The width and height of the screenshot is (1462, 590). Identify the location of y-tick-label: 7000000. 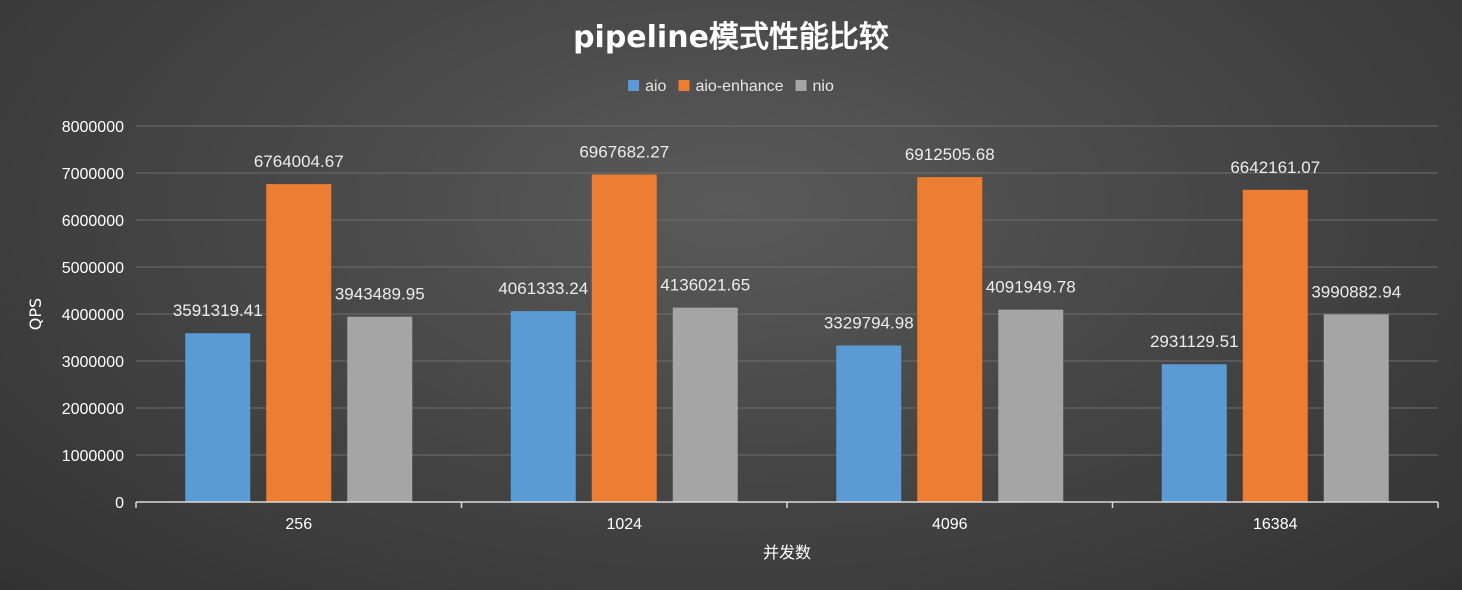
(93, 174).